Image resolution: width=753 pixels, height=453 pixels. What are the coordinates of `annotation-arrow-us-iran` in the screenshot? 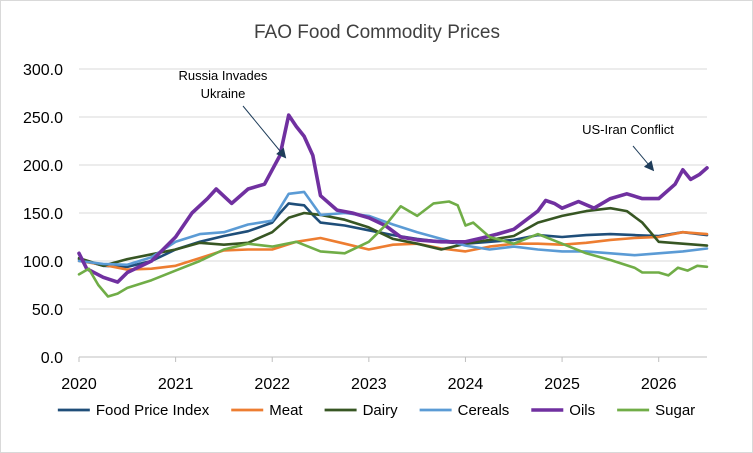 It's located at (643, 158).